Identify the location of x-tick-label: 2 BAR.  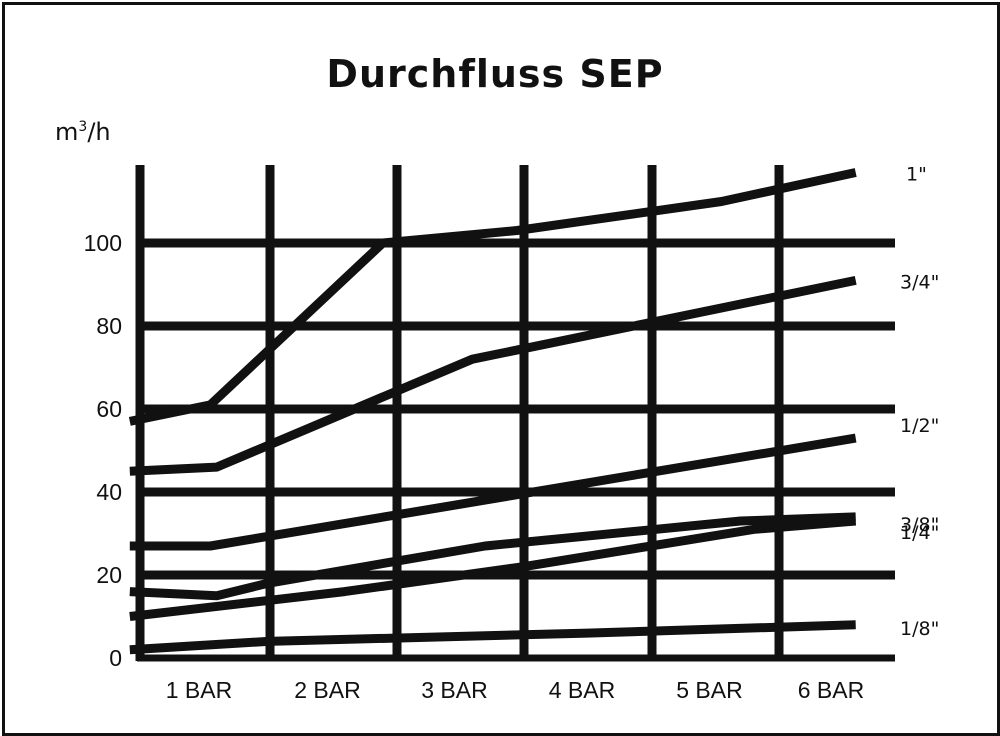
(327, 690).